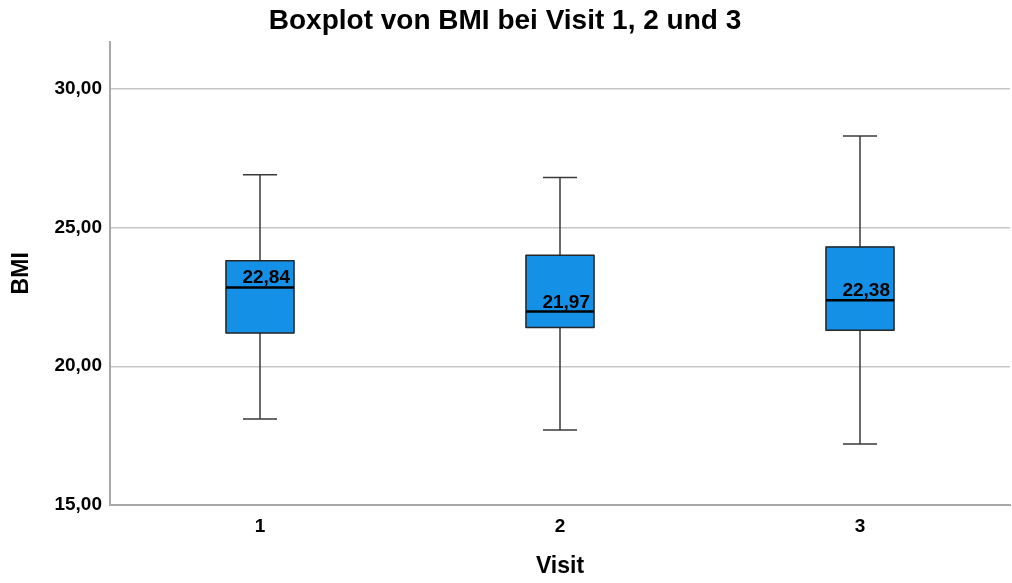 Image resolution: width=1012 pixels, height=583 pixels. I want to click on y-tick-label: 20,00, so click(78, 365).